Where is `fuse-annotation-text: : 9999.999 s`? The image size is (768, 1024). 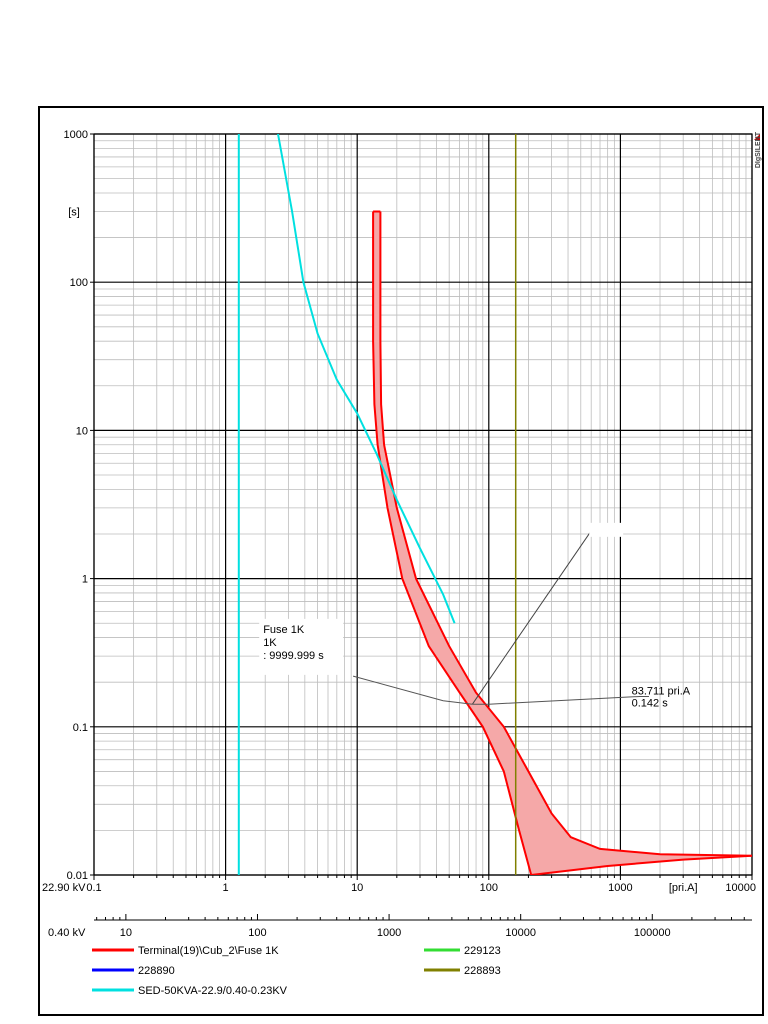 fuse-annotation-text: : 9999.999 s is located at coordinates (293, 656).